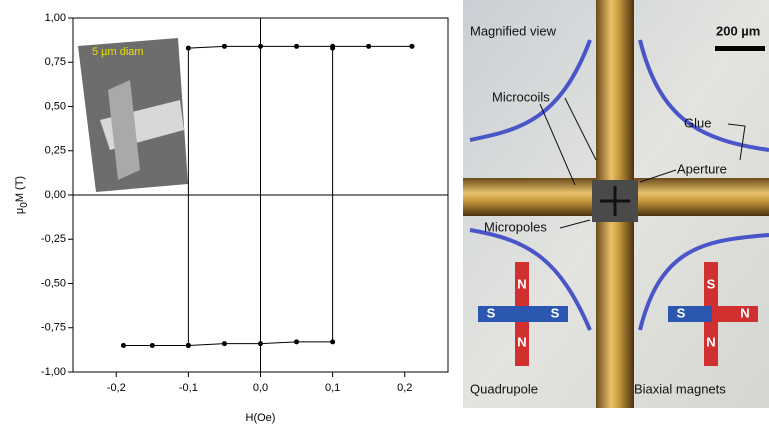  What do you see at coordinates (53, 328) in the screenshot?
I see `y-tick-label: -0,75` at bounding box center [53, 328].